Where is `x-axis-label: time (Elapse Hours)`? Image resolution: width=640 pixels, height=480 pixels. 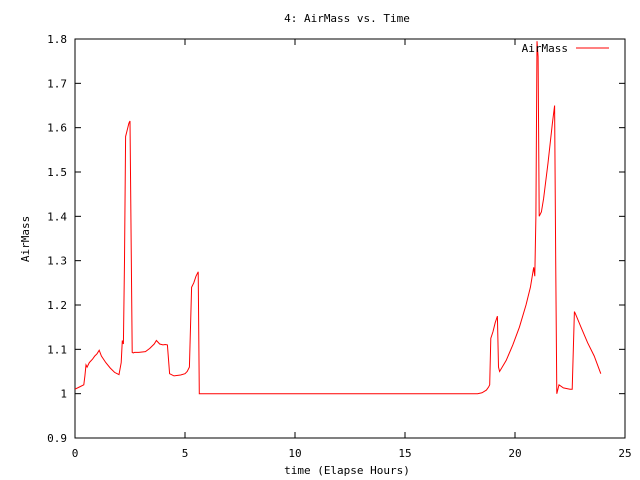 x-axis-label: time (Elapse Hours) is located at coordinates (347, 470).